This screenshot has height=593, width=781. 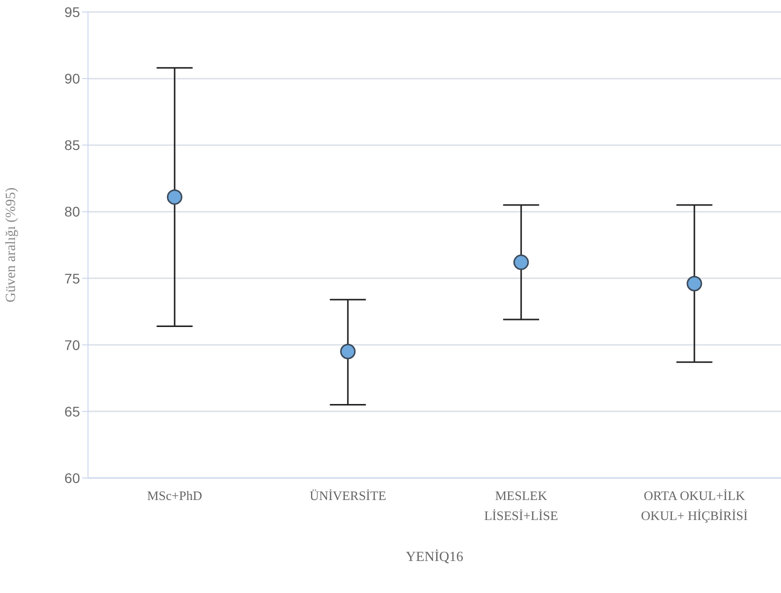 I want to click on x-axis-title: YENİQ16, so click(x=435, y=557).